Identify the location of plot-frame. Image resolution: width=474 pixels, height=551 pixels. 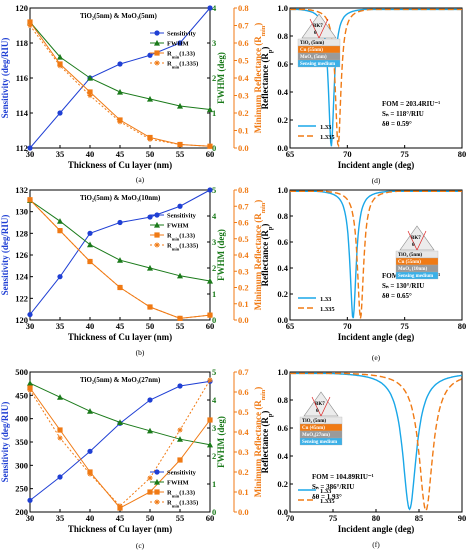
(120, 255).